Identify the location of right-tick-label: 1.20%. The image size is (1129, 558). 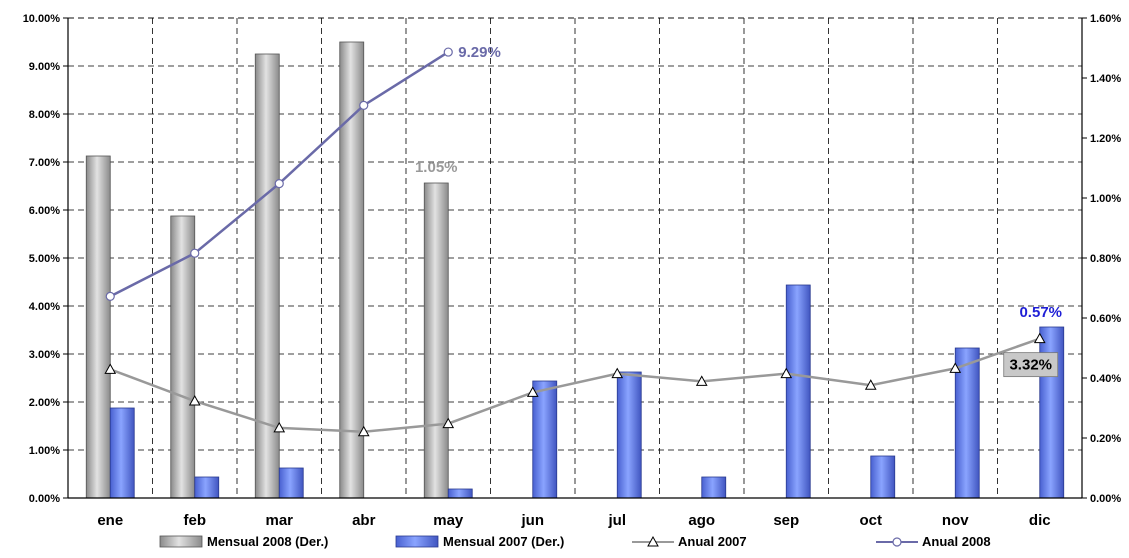
(1105, 139).